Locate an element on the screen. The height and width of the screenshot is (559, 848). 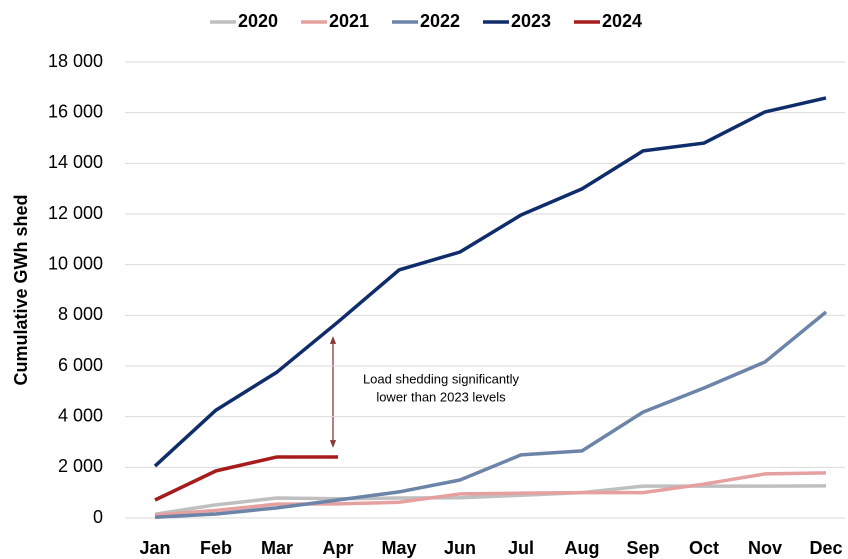
y-tick-label: 0 is located at coordinates (98, 517).